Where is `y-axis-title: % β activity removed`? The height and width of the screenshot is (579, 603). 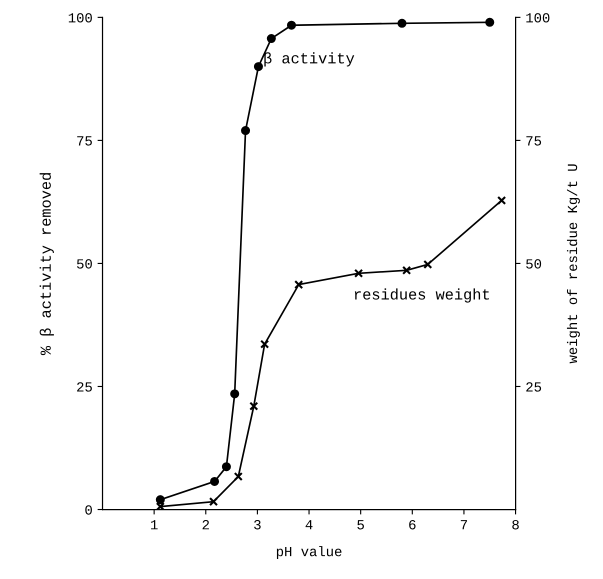 y-axis-title: % β activity removed is located at coordinates (47, 264).